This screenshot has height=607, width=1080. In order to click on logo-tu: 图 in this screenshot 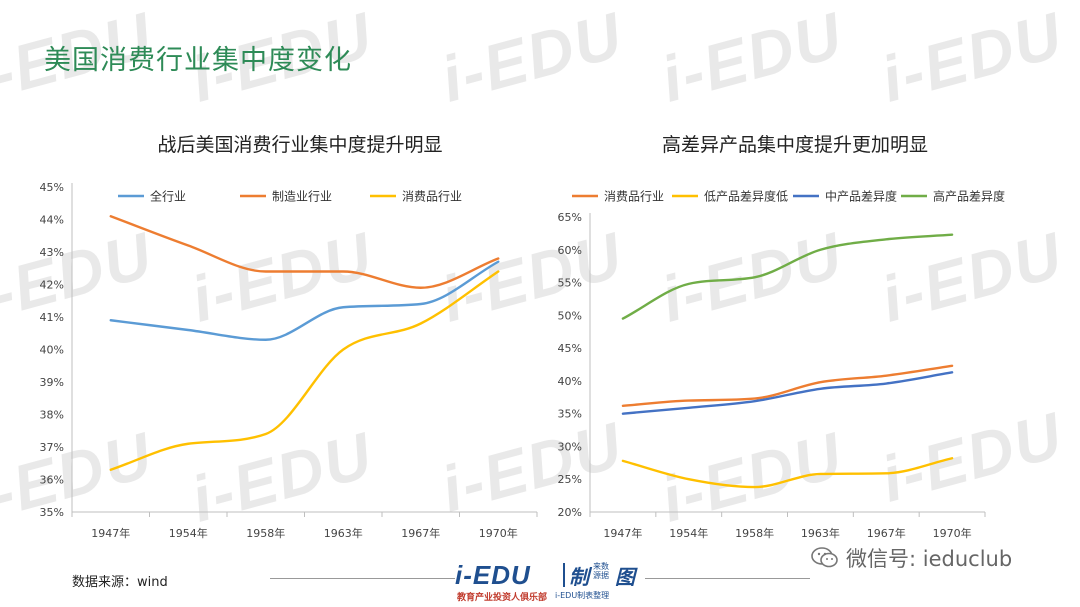, I will do `click(625, 577)`.